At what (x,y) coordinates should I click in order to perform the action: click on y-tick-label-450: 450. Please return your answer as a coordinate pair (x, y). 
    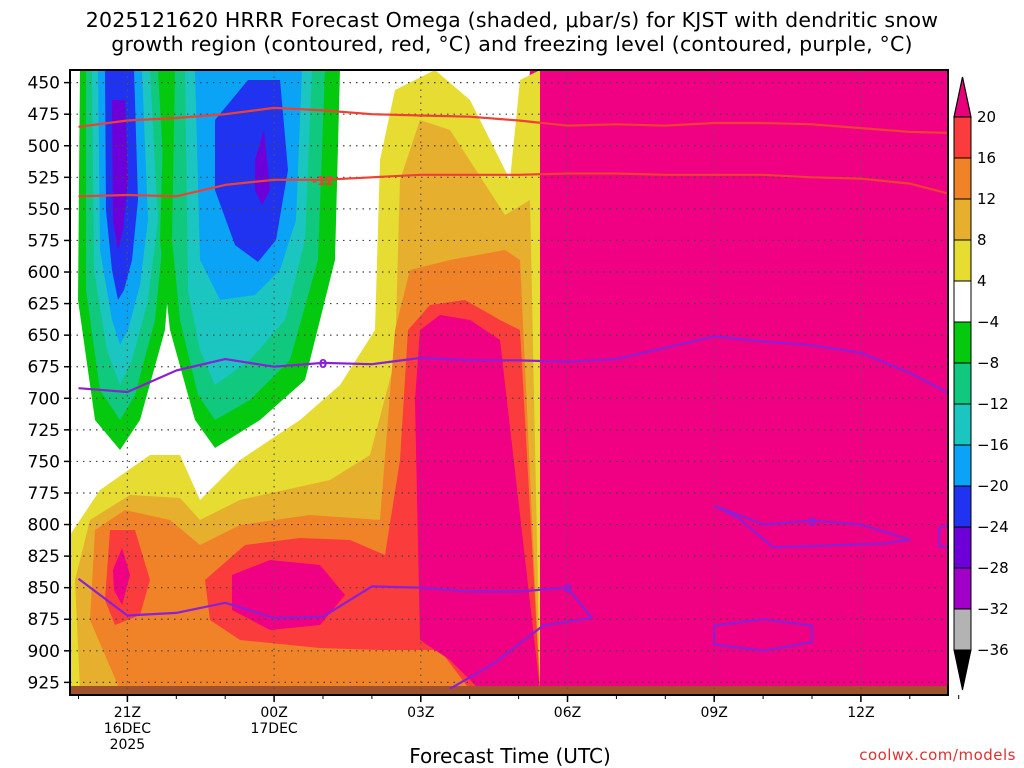
    Looking at the image, I should click on (44, 84).